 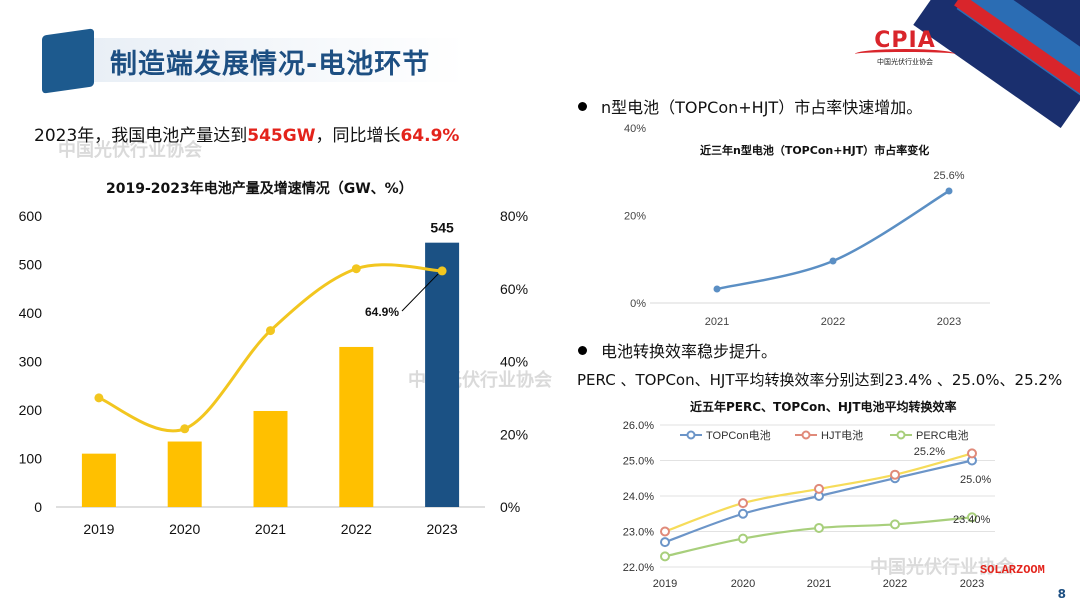 What do you see at coordinates (948, 176) in the screenshot?
I see `share-data-label: 25.6%` at bounding box center [948, 176].